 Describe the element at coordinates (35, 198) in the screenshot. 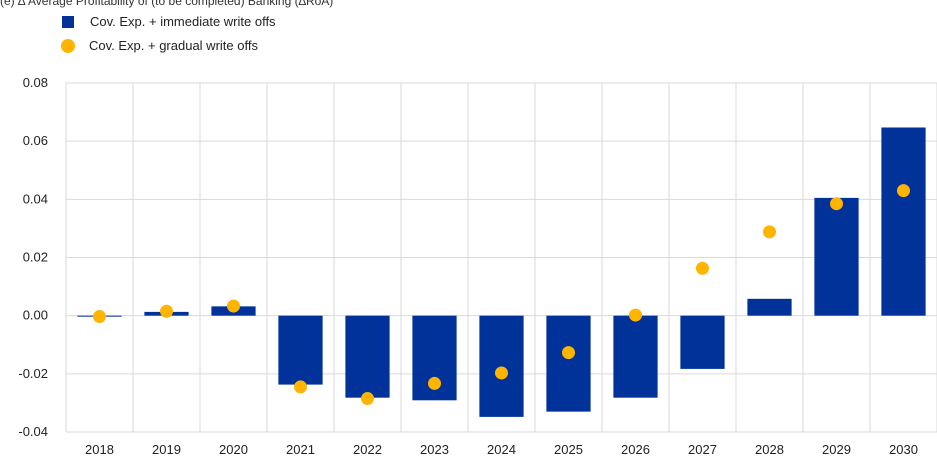

I see `y-tick-label: 0.04` at that location.